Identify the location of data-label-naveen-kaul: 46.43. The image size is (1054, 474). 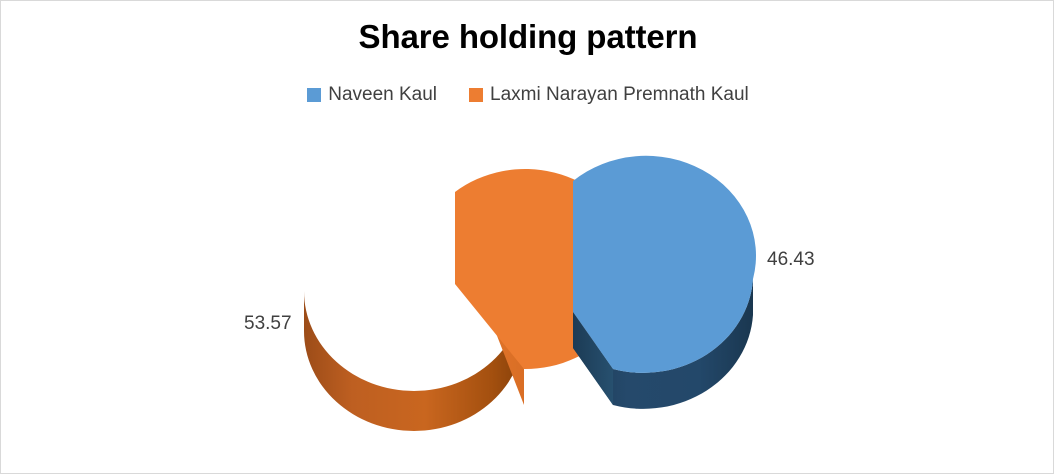
(791, 259).